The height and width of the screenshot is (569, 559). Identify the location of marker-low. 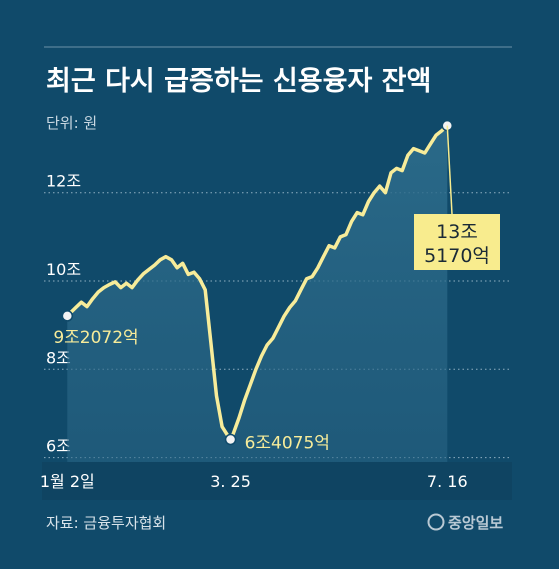
(230, 439).